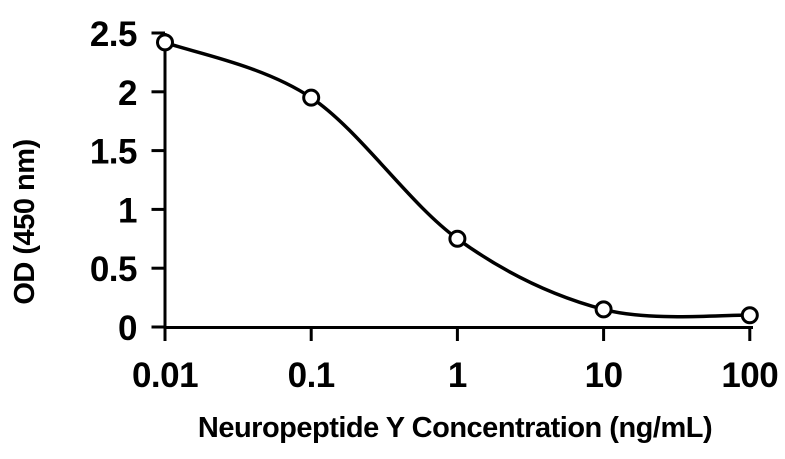 This screenshot has width=785, height=459. Describe the element at coordinates (127, 210) in the screenshot. I see `y-tick-label: 1` at that location.